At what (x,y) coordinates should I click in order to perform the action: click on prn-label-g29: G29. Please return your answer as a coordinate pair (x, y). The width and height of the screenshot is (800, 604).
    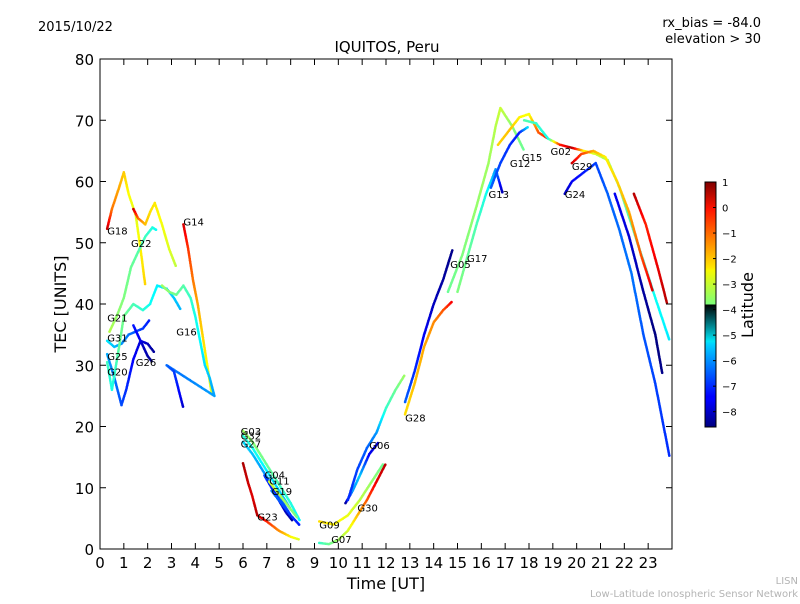
    Looking at the image, I should click on (582, 167).